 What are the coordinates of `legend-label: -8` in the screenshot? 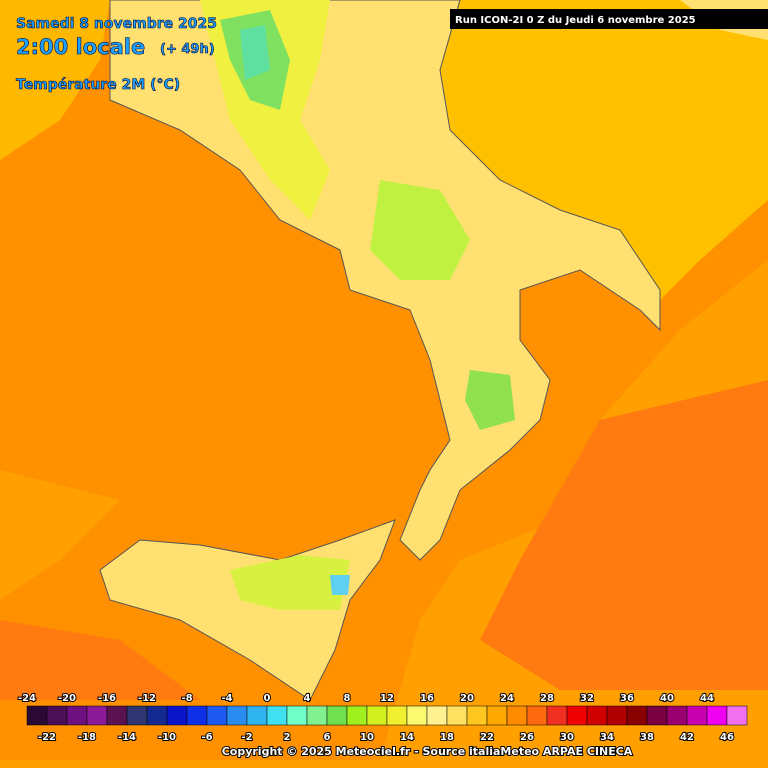 It's located at (186, 698).